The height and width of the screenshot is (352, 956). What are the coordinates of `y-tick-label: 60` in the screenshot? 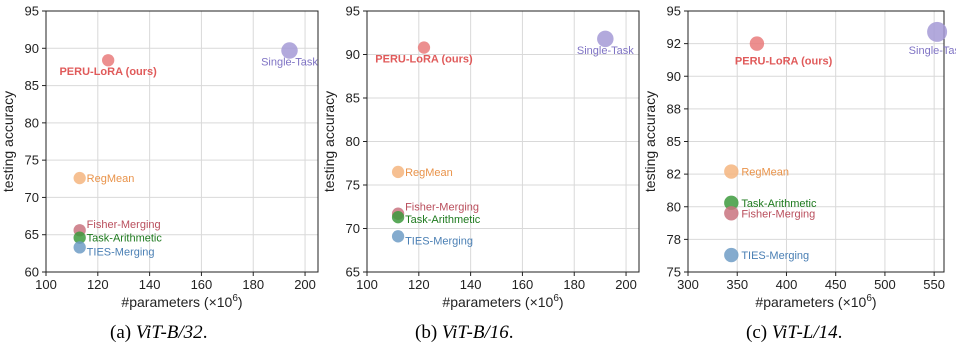 It's located at (32, 272).